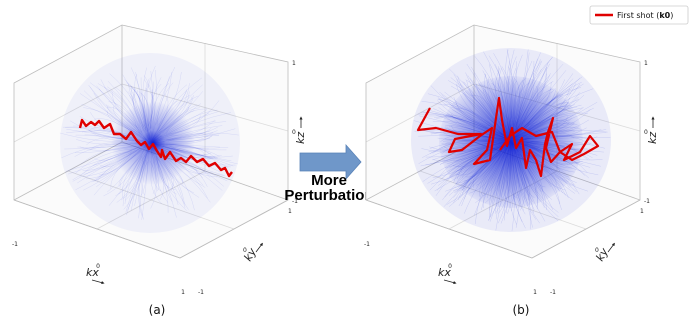 This screenshot has height=320, width=692. What do you see at coordinates (92, 272) in the screenshot?
I see `kx-axis-label: kx` at bounding box center [92, 272].